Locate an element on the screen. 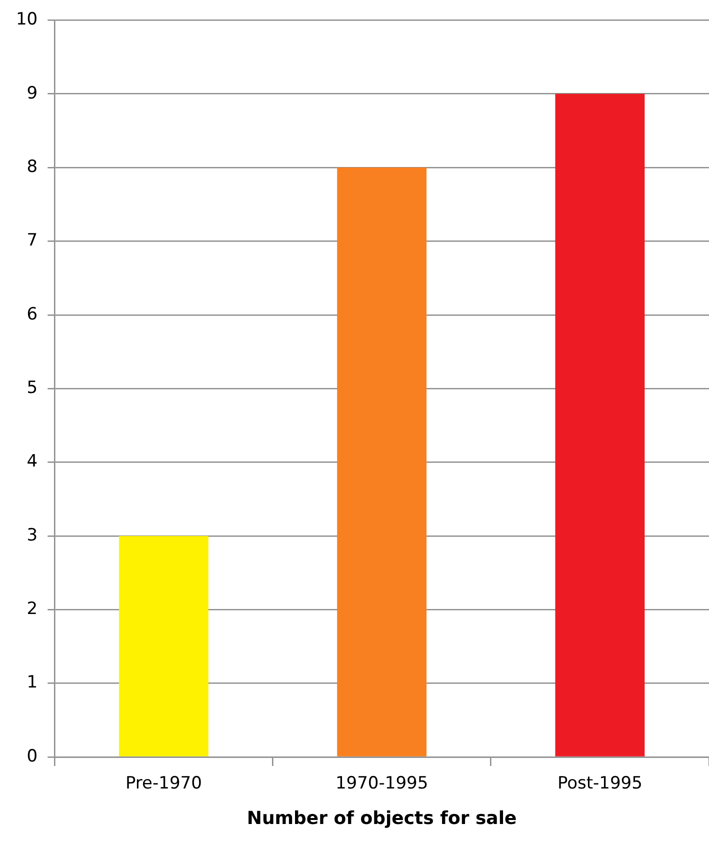 Image resolution: width=709 pixels, height=846 pixels. y-tick-label: 7 is located at coordinates (32, 240).